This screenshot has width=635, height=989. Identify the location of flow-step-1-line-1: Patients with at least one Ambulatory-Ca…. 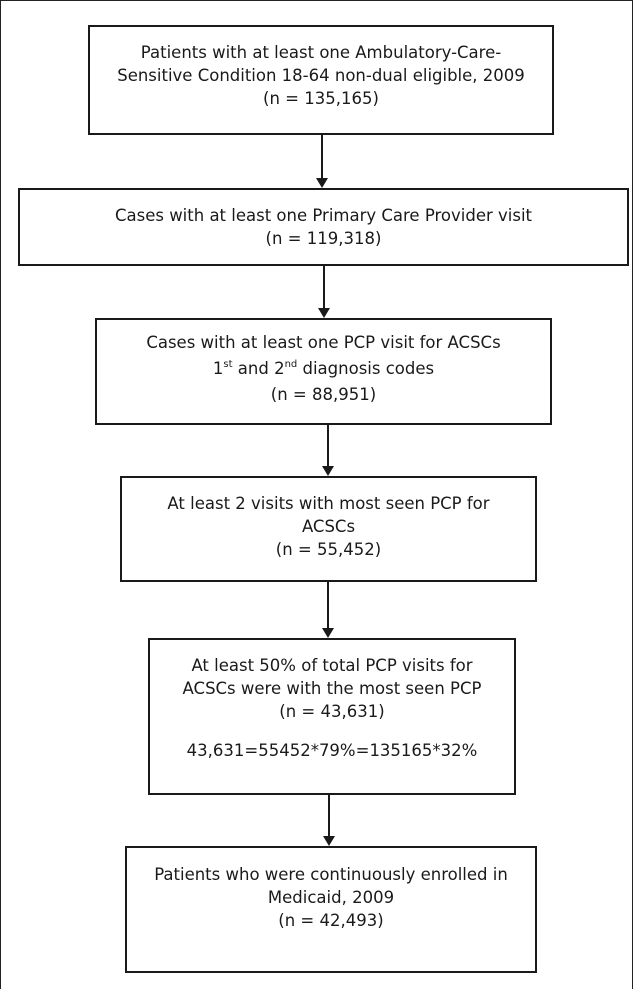
(321, 52).